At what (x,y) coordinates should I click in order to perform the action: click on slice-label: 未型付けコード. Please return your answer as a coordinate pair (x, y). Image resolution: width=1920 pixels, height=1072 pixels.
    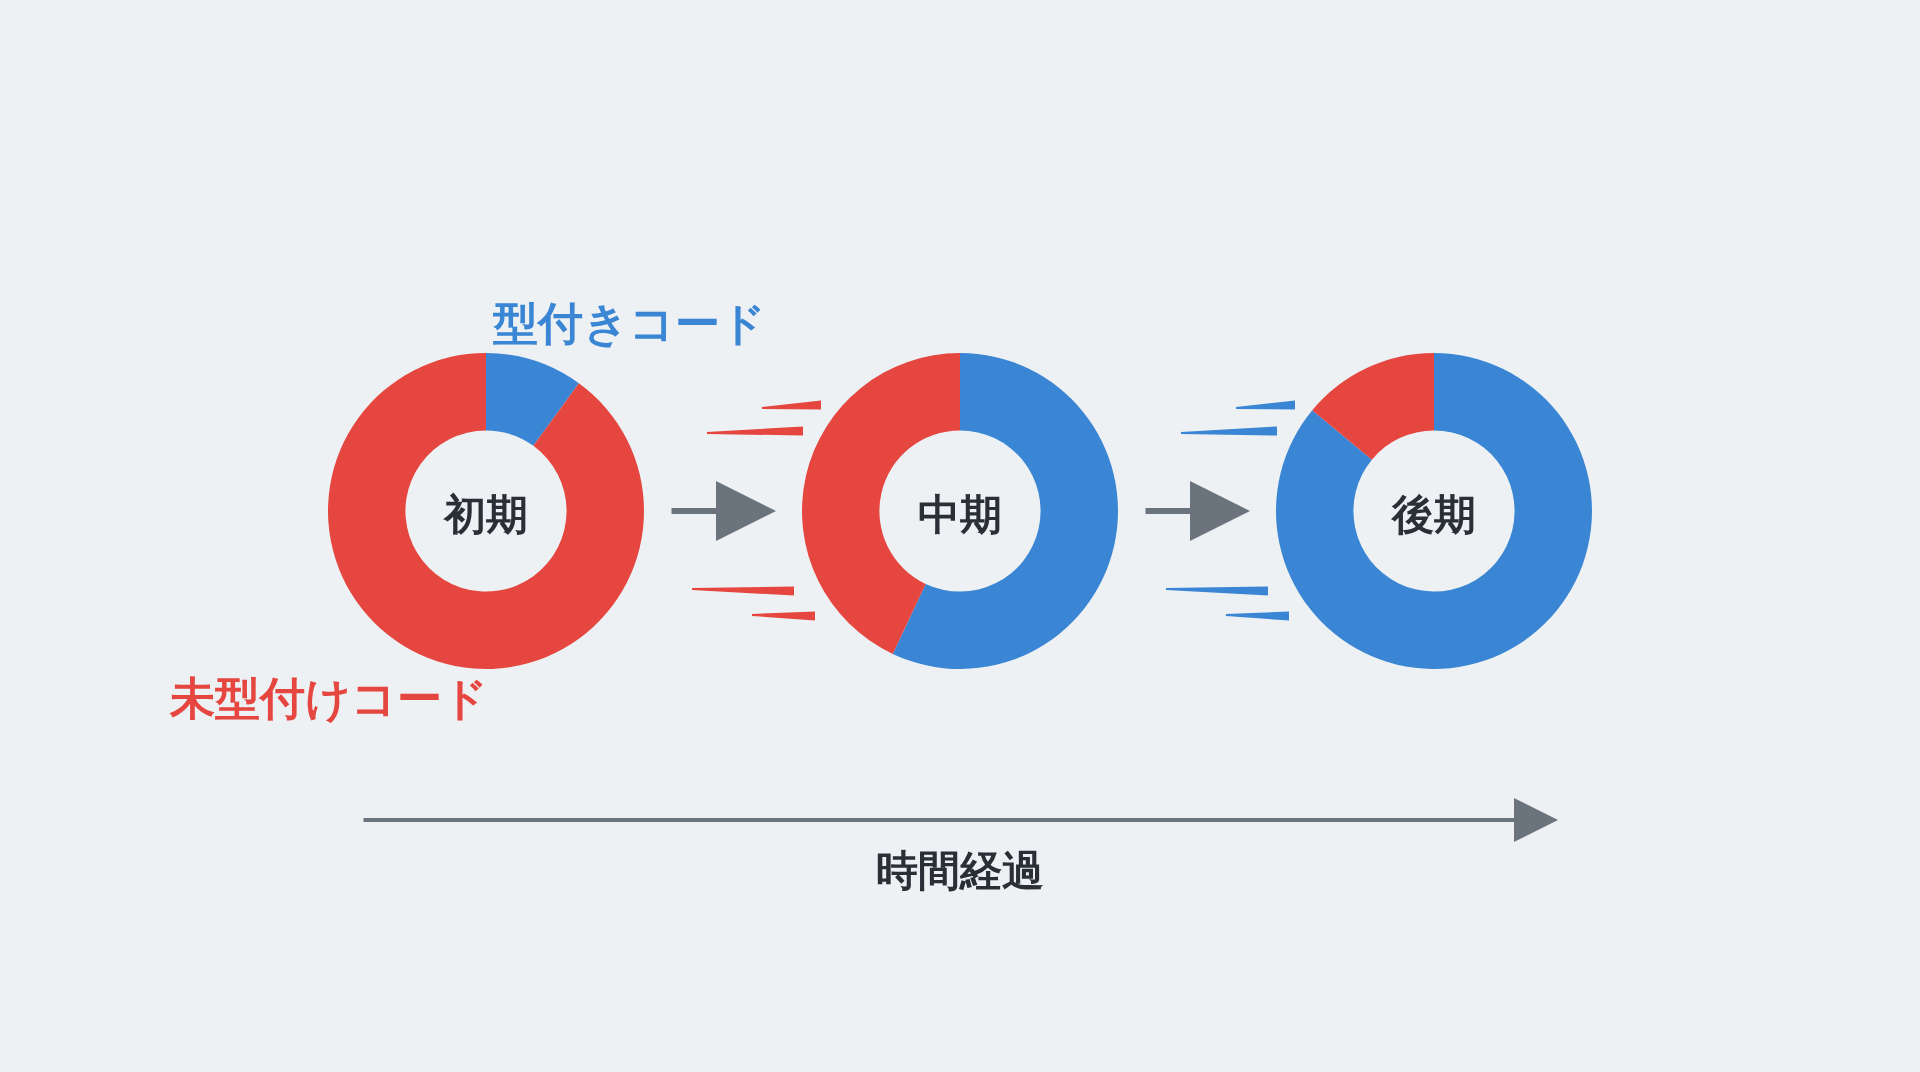
    Looking at the image, I should click on (328, 698).